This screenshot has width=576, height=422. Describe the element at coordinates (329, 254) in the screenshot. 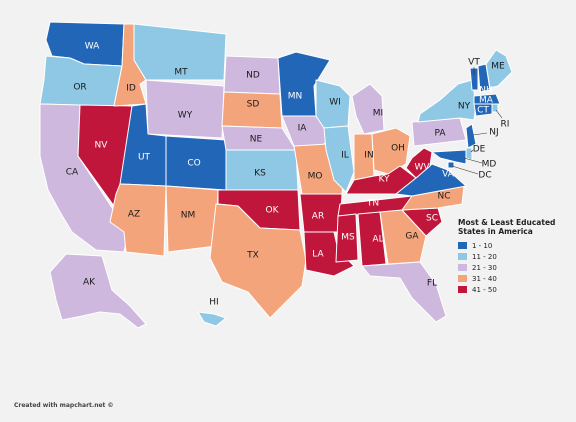

I see `state-la` at that location.